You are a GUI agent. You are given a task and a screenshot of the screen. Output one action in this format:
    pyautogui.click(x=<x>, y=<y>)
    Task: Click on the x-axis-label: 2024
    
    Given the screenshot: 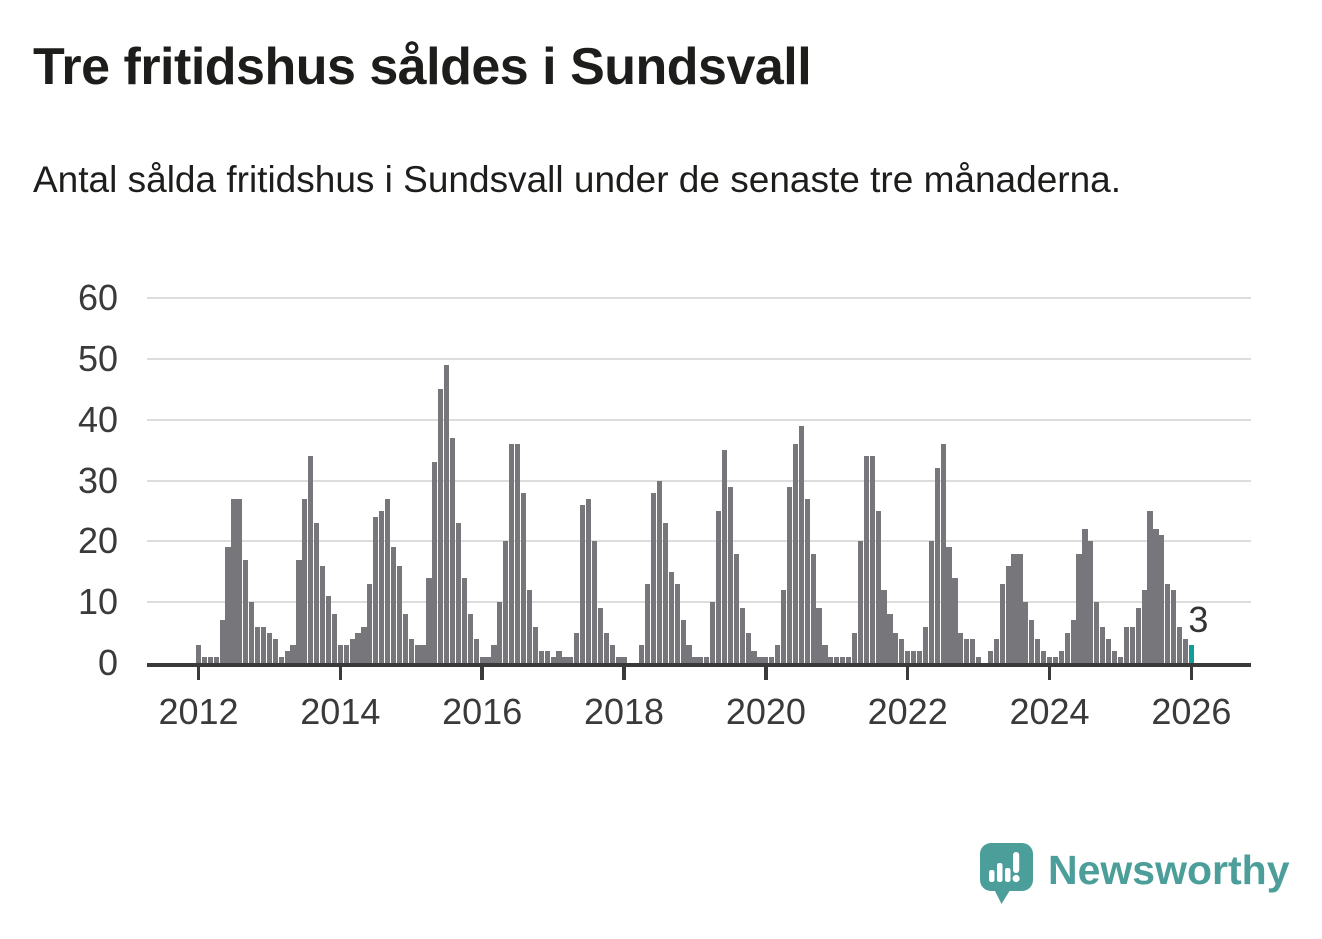 What is the action you would take?
    pyautogui.click(x=1049, y=711)
    